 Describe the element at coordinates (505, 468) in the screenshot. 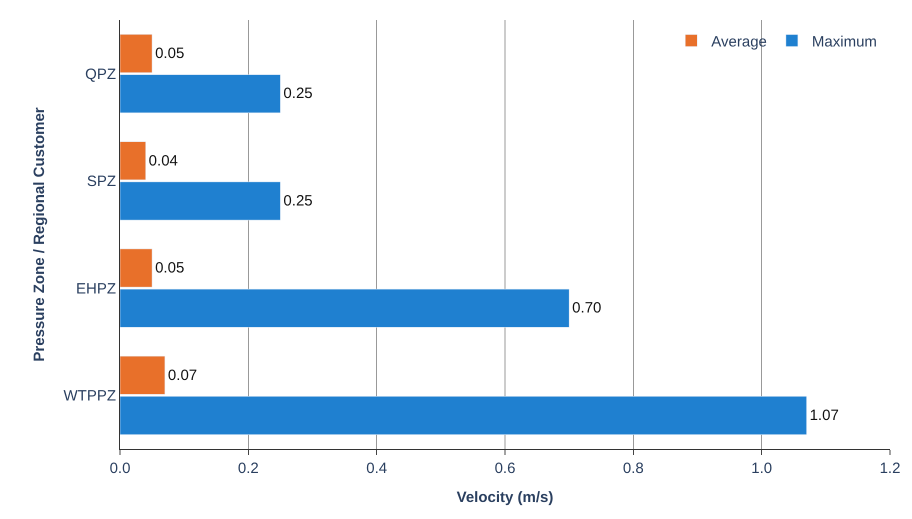

I see `x-tick-label: 0.6` at that location.